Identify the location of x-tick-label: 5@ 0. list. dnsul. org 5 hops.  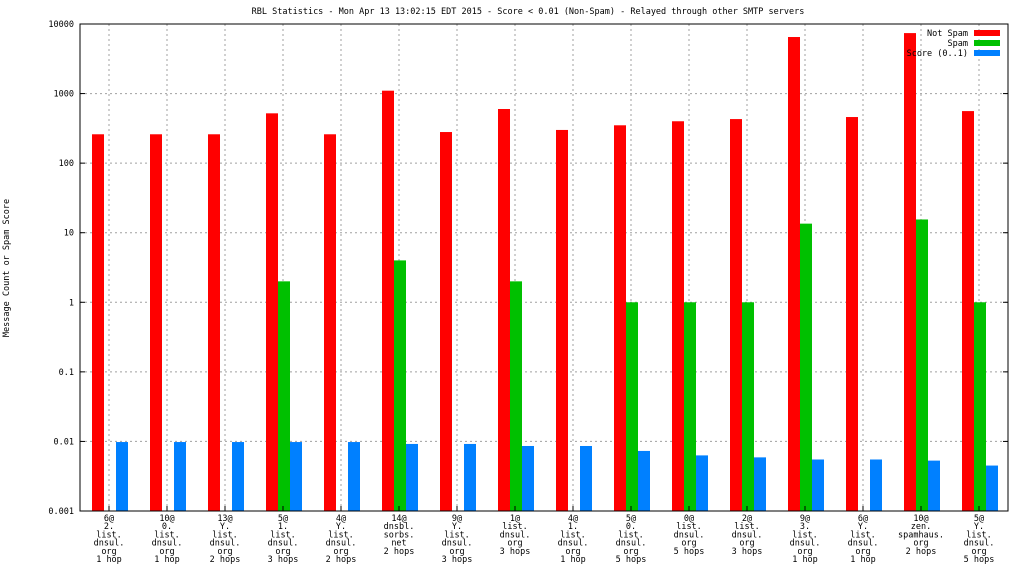
(631, 539).